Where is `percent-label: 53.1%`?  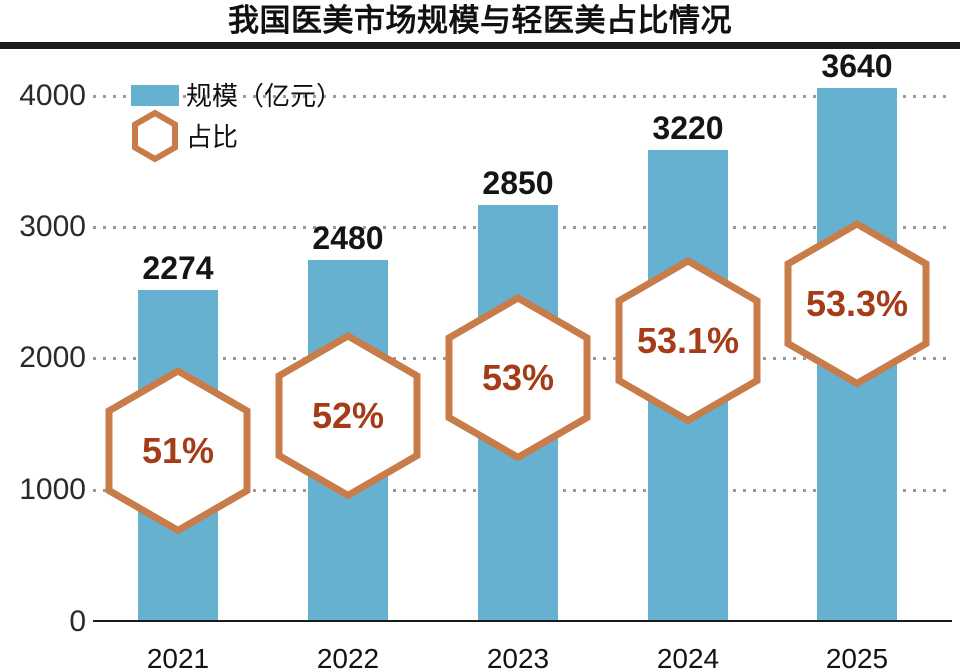 percent-label: 53.1% is located at coordinates (688, 340).